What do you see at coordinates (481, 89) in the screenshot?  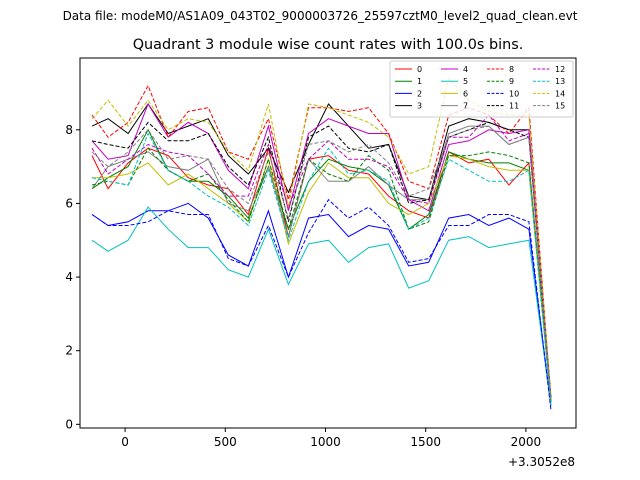 I see `legend-box` at bounding box center [481, 89].